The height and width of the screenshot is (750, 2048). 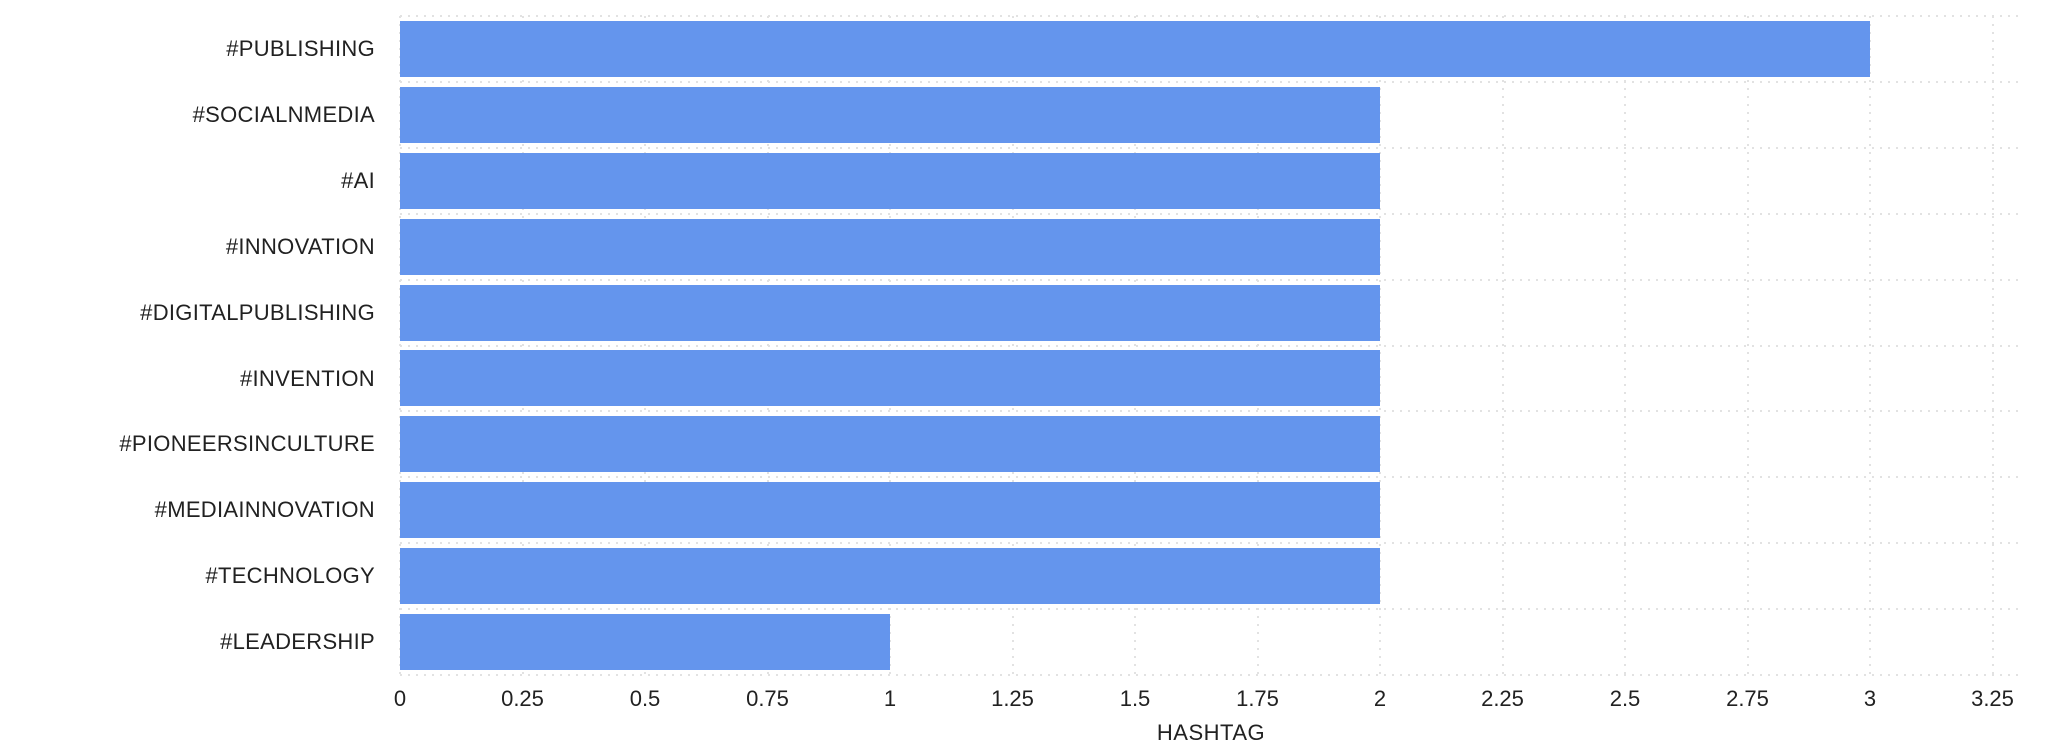 I want to click on x-tick-label: 2.75, so click(x=1747, y=698).